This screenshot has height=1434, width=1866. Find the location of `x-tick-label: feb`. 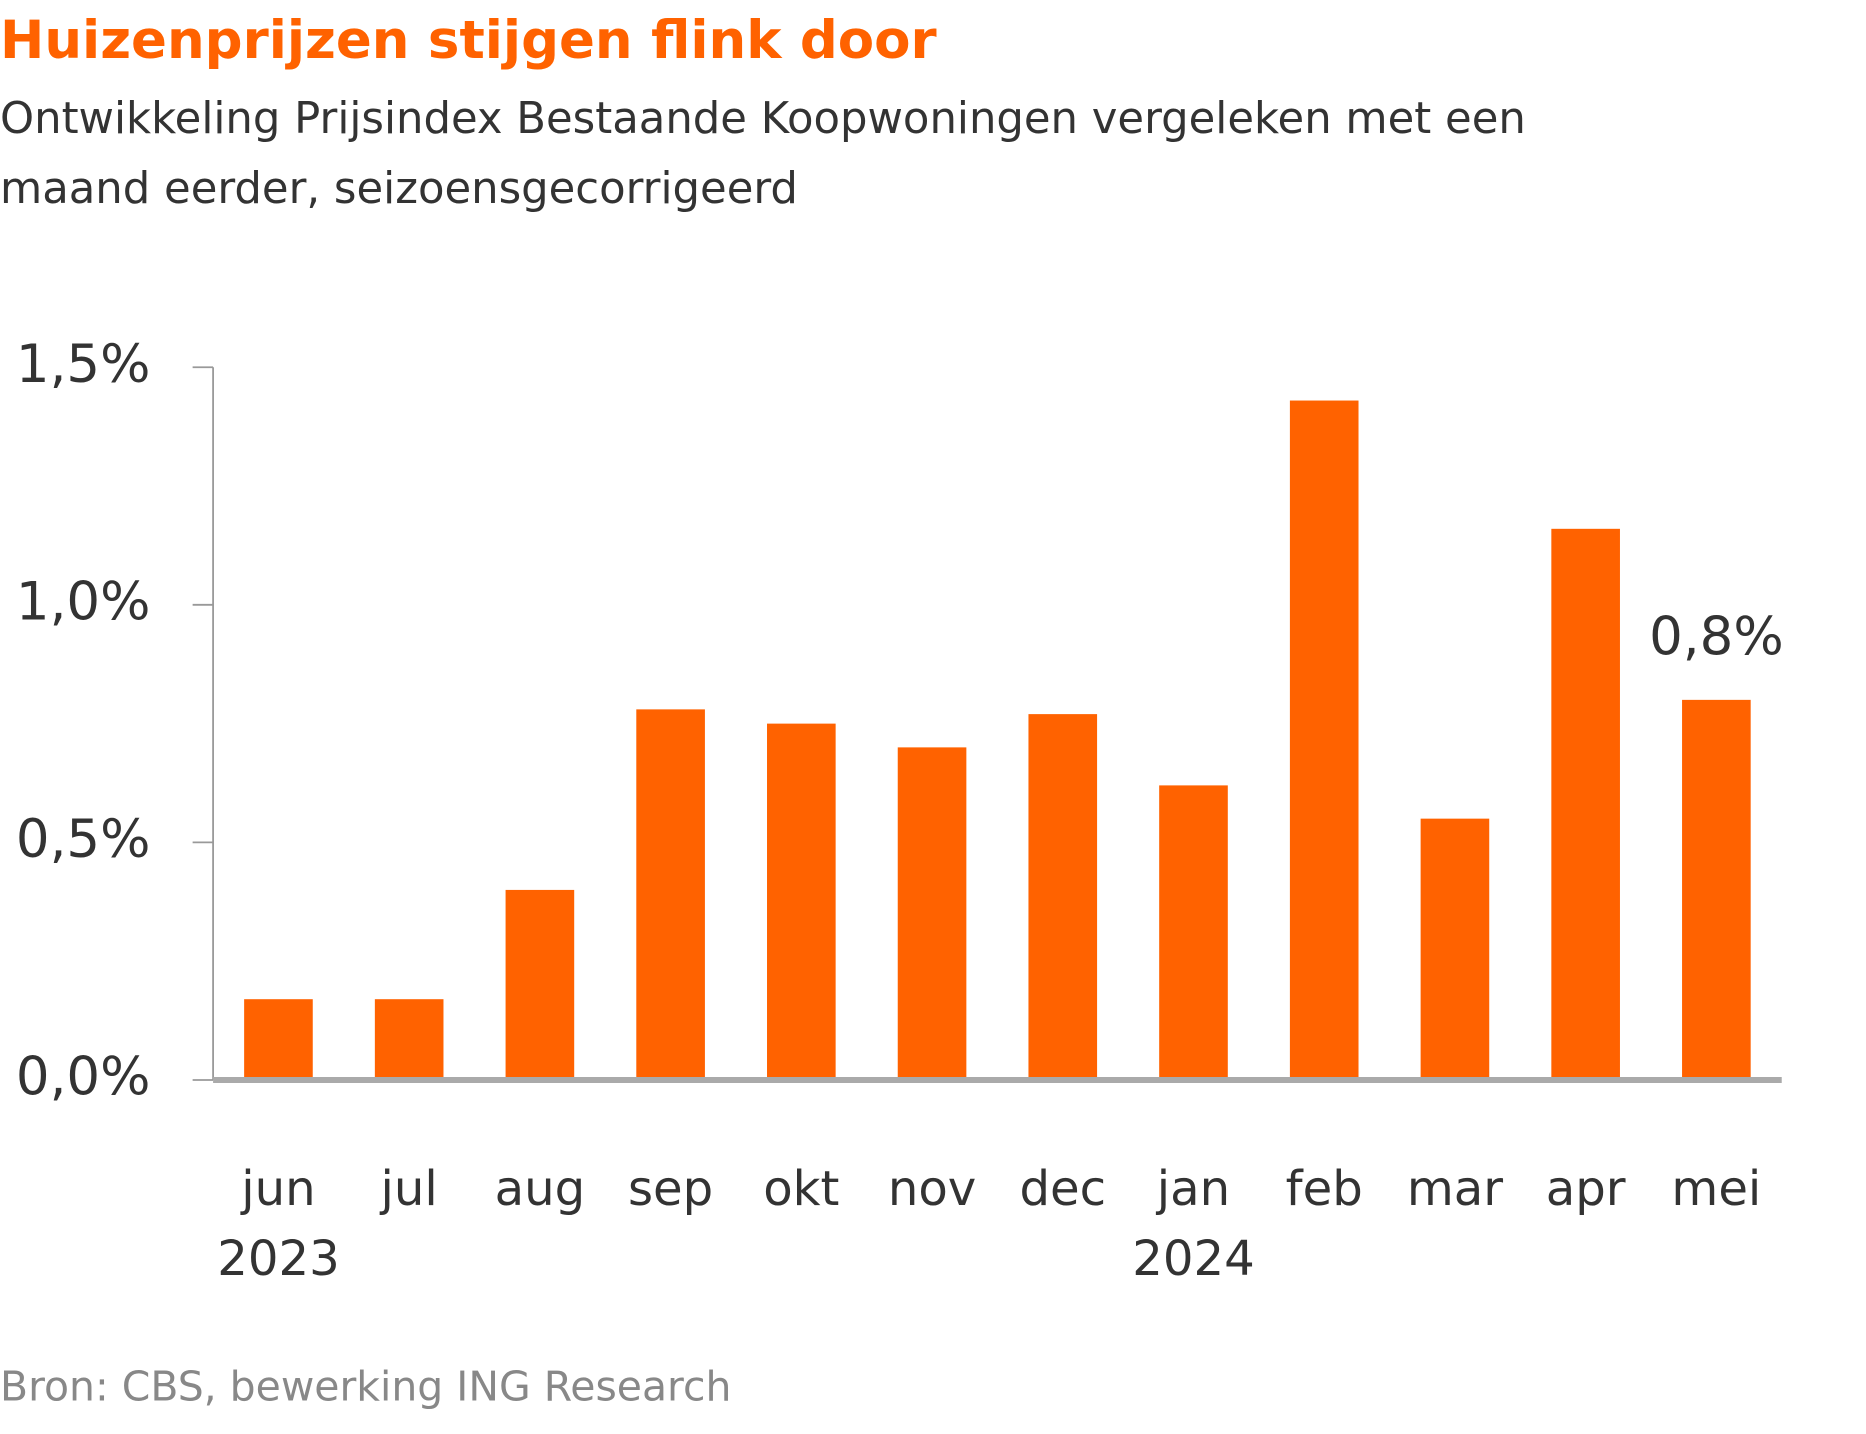

x-tick-label: feb is located at coordinates (1324, 1189).